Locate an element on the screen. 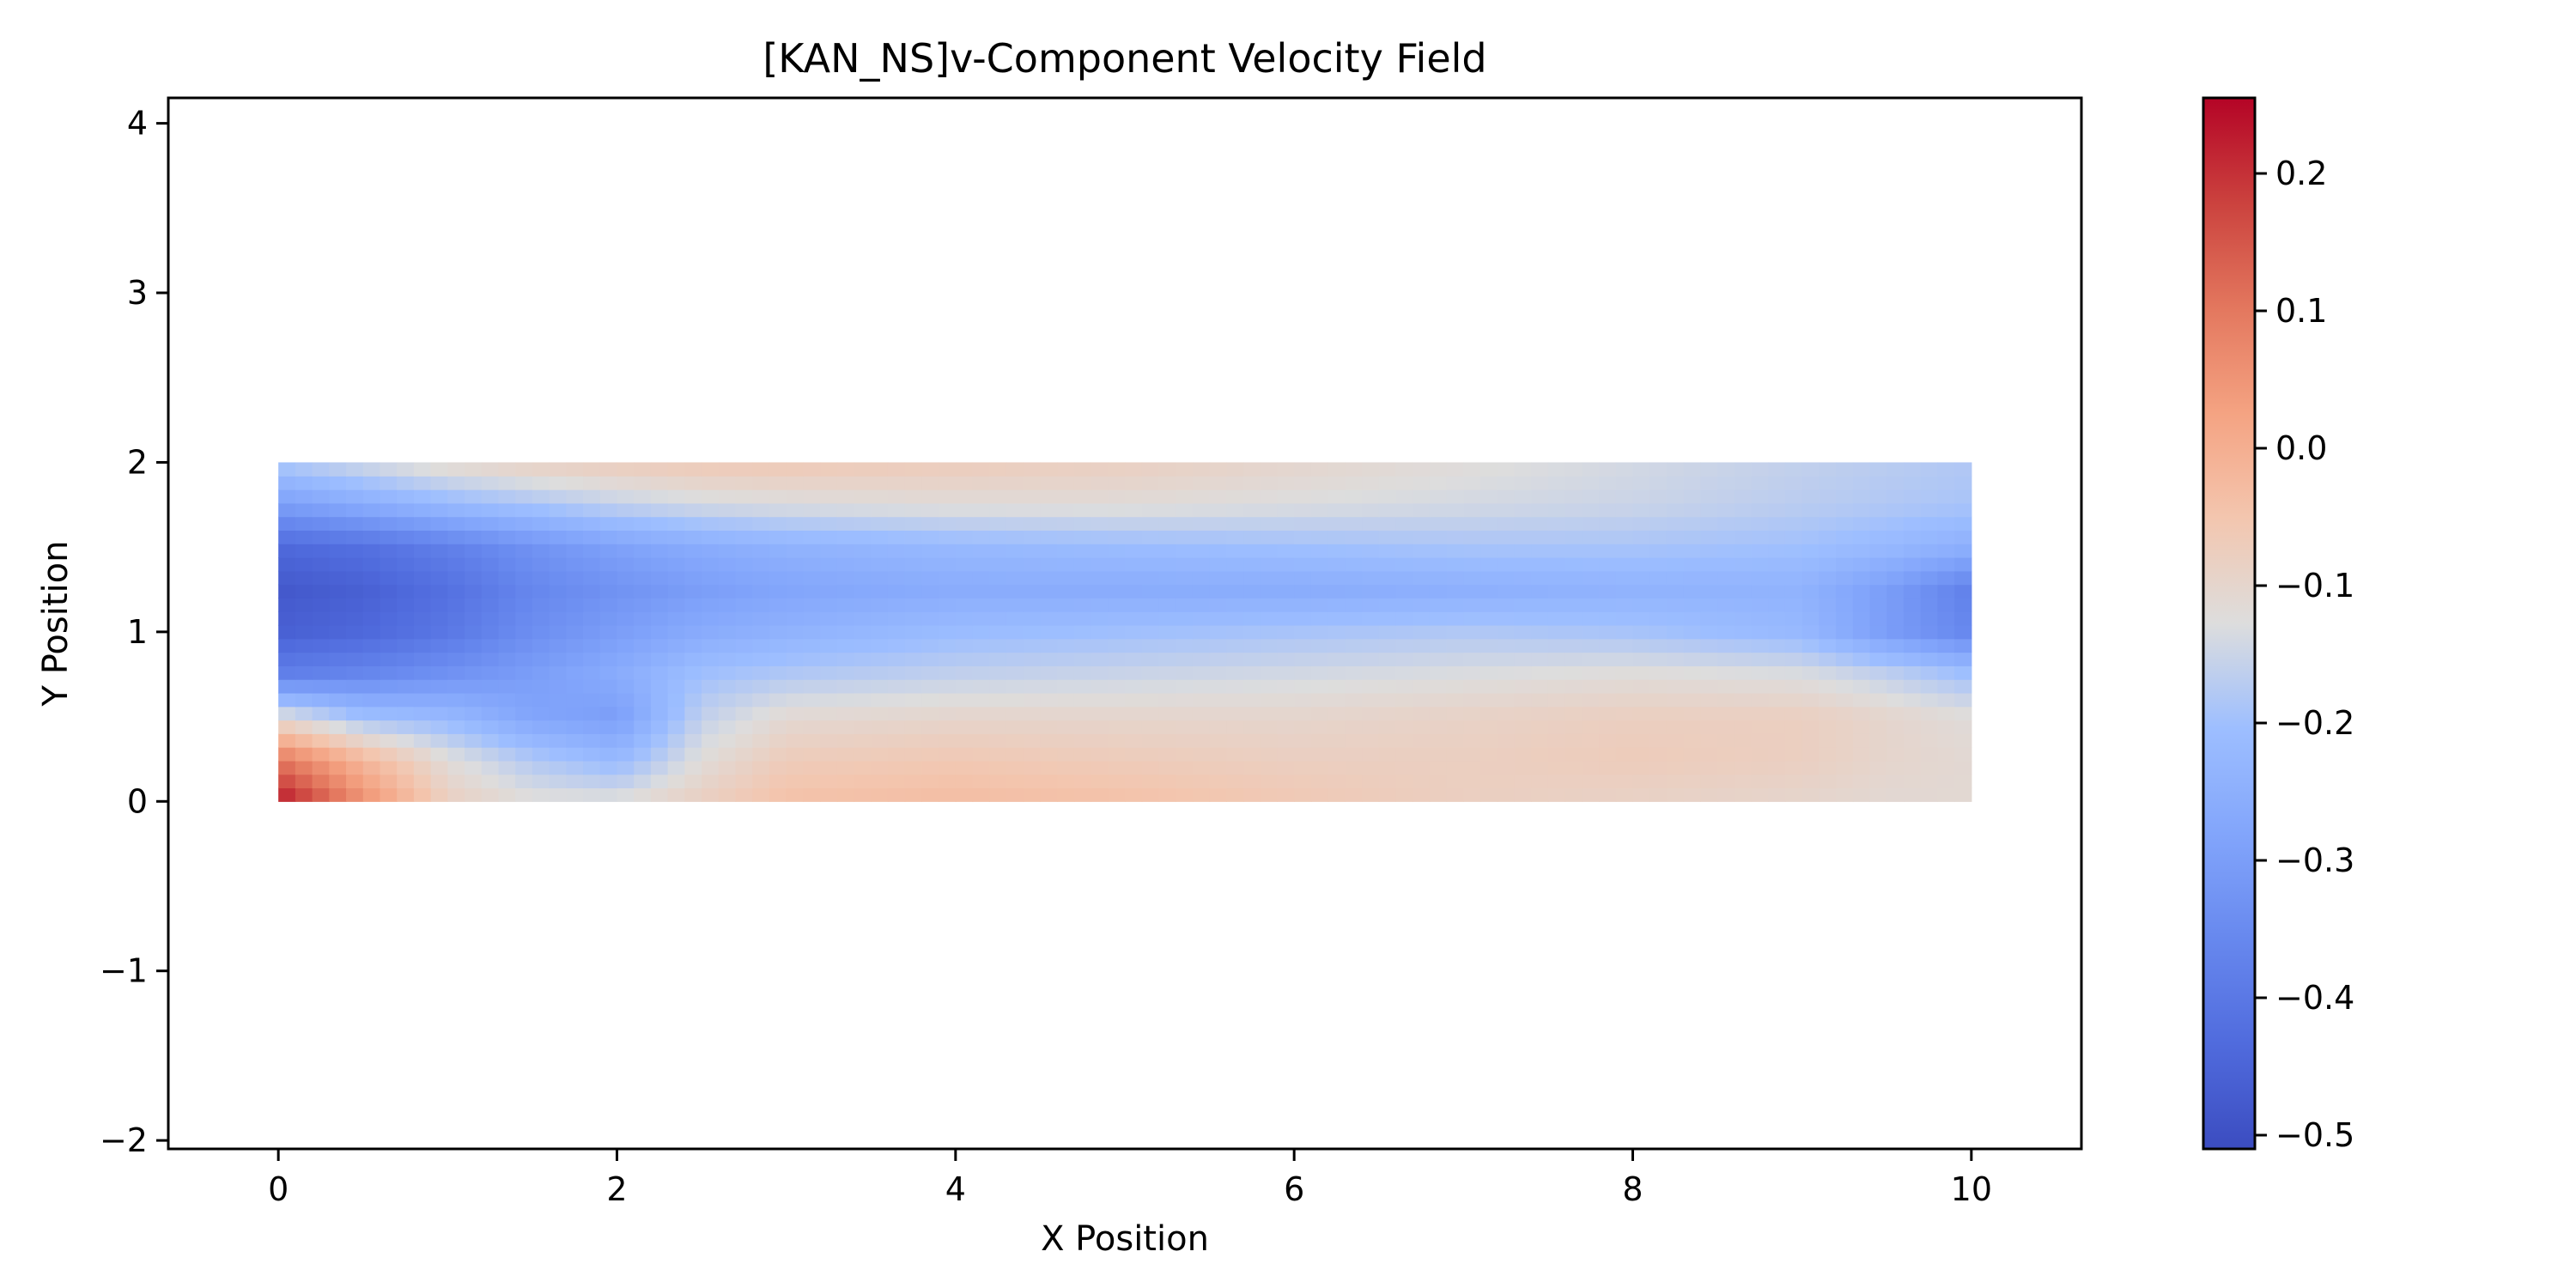 This screenshot has width=2576, height=1288. y-tick-label: −2 is located at coordinates (124, 1140).